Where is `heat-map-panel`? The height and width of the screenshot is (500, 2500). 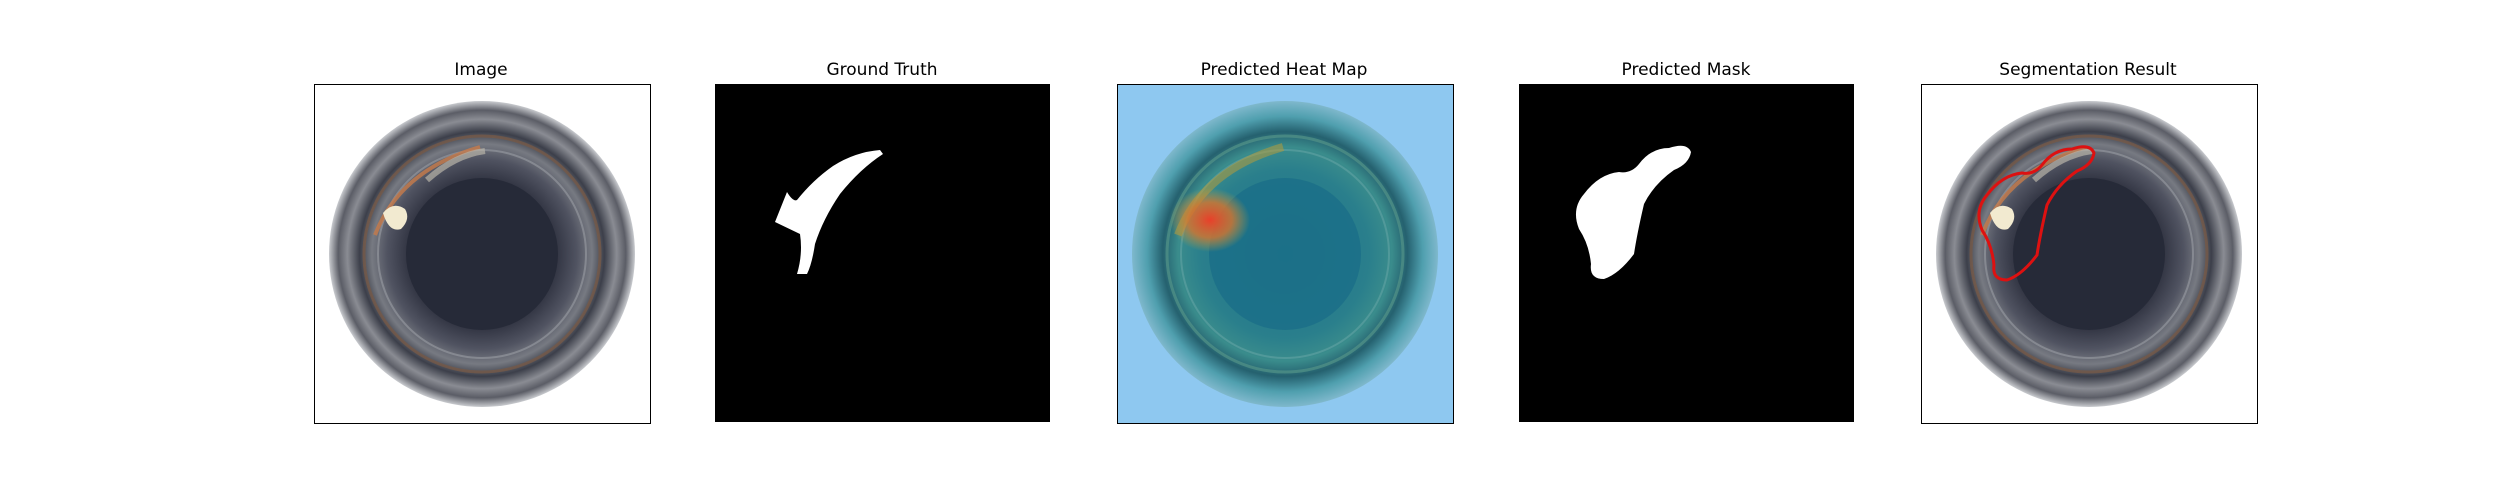 heat-map-panel is located at coordinates (1285, 254).